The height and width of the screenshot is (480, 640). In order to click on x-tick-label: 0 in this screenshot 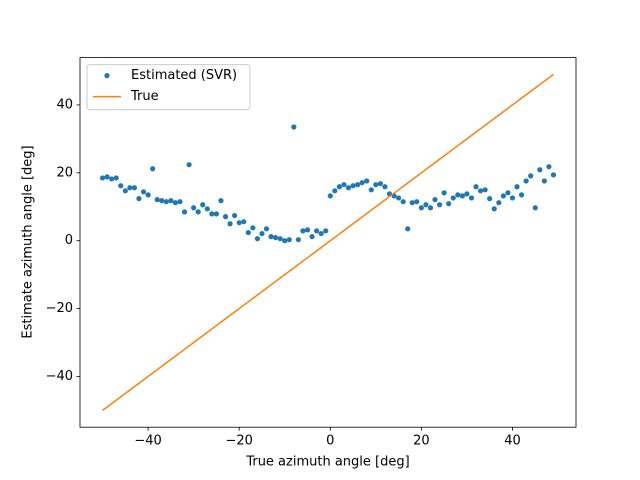, I will do `click(330, 441)`.